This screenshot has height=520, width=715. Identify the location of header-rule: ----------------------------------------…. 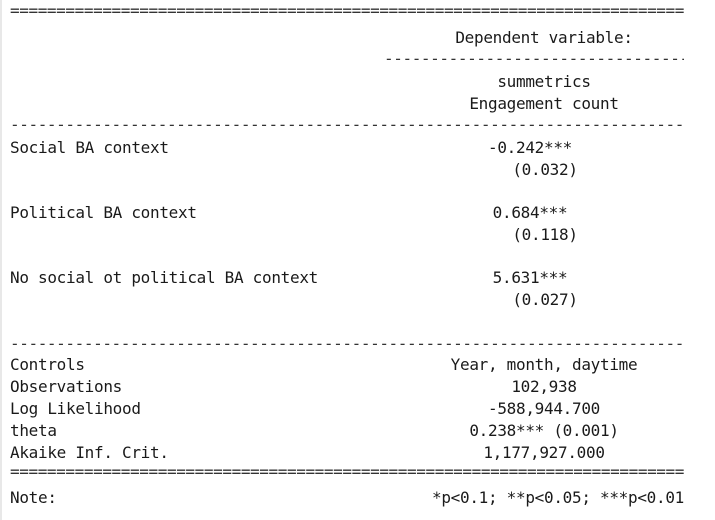
(347, 125).